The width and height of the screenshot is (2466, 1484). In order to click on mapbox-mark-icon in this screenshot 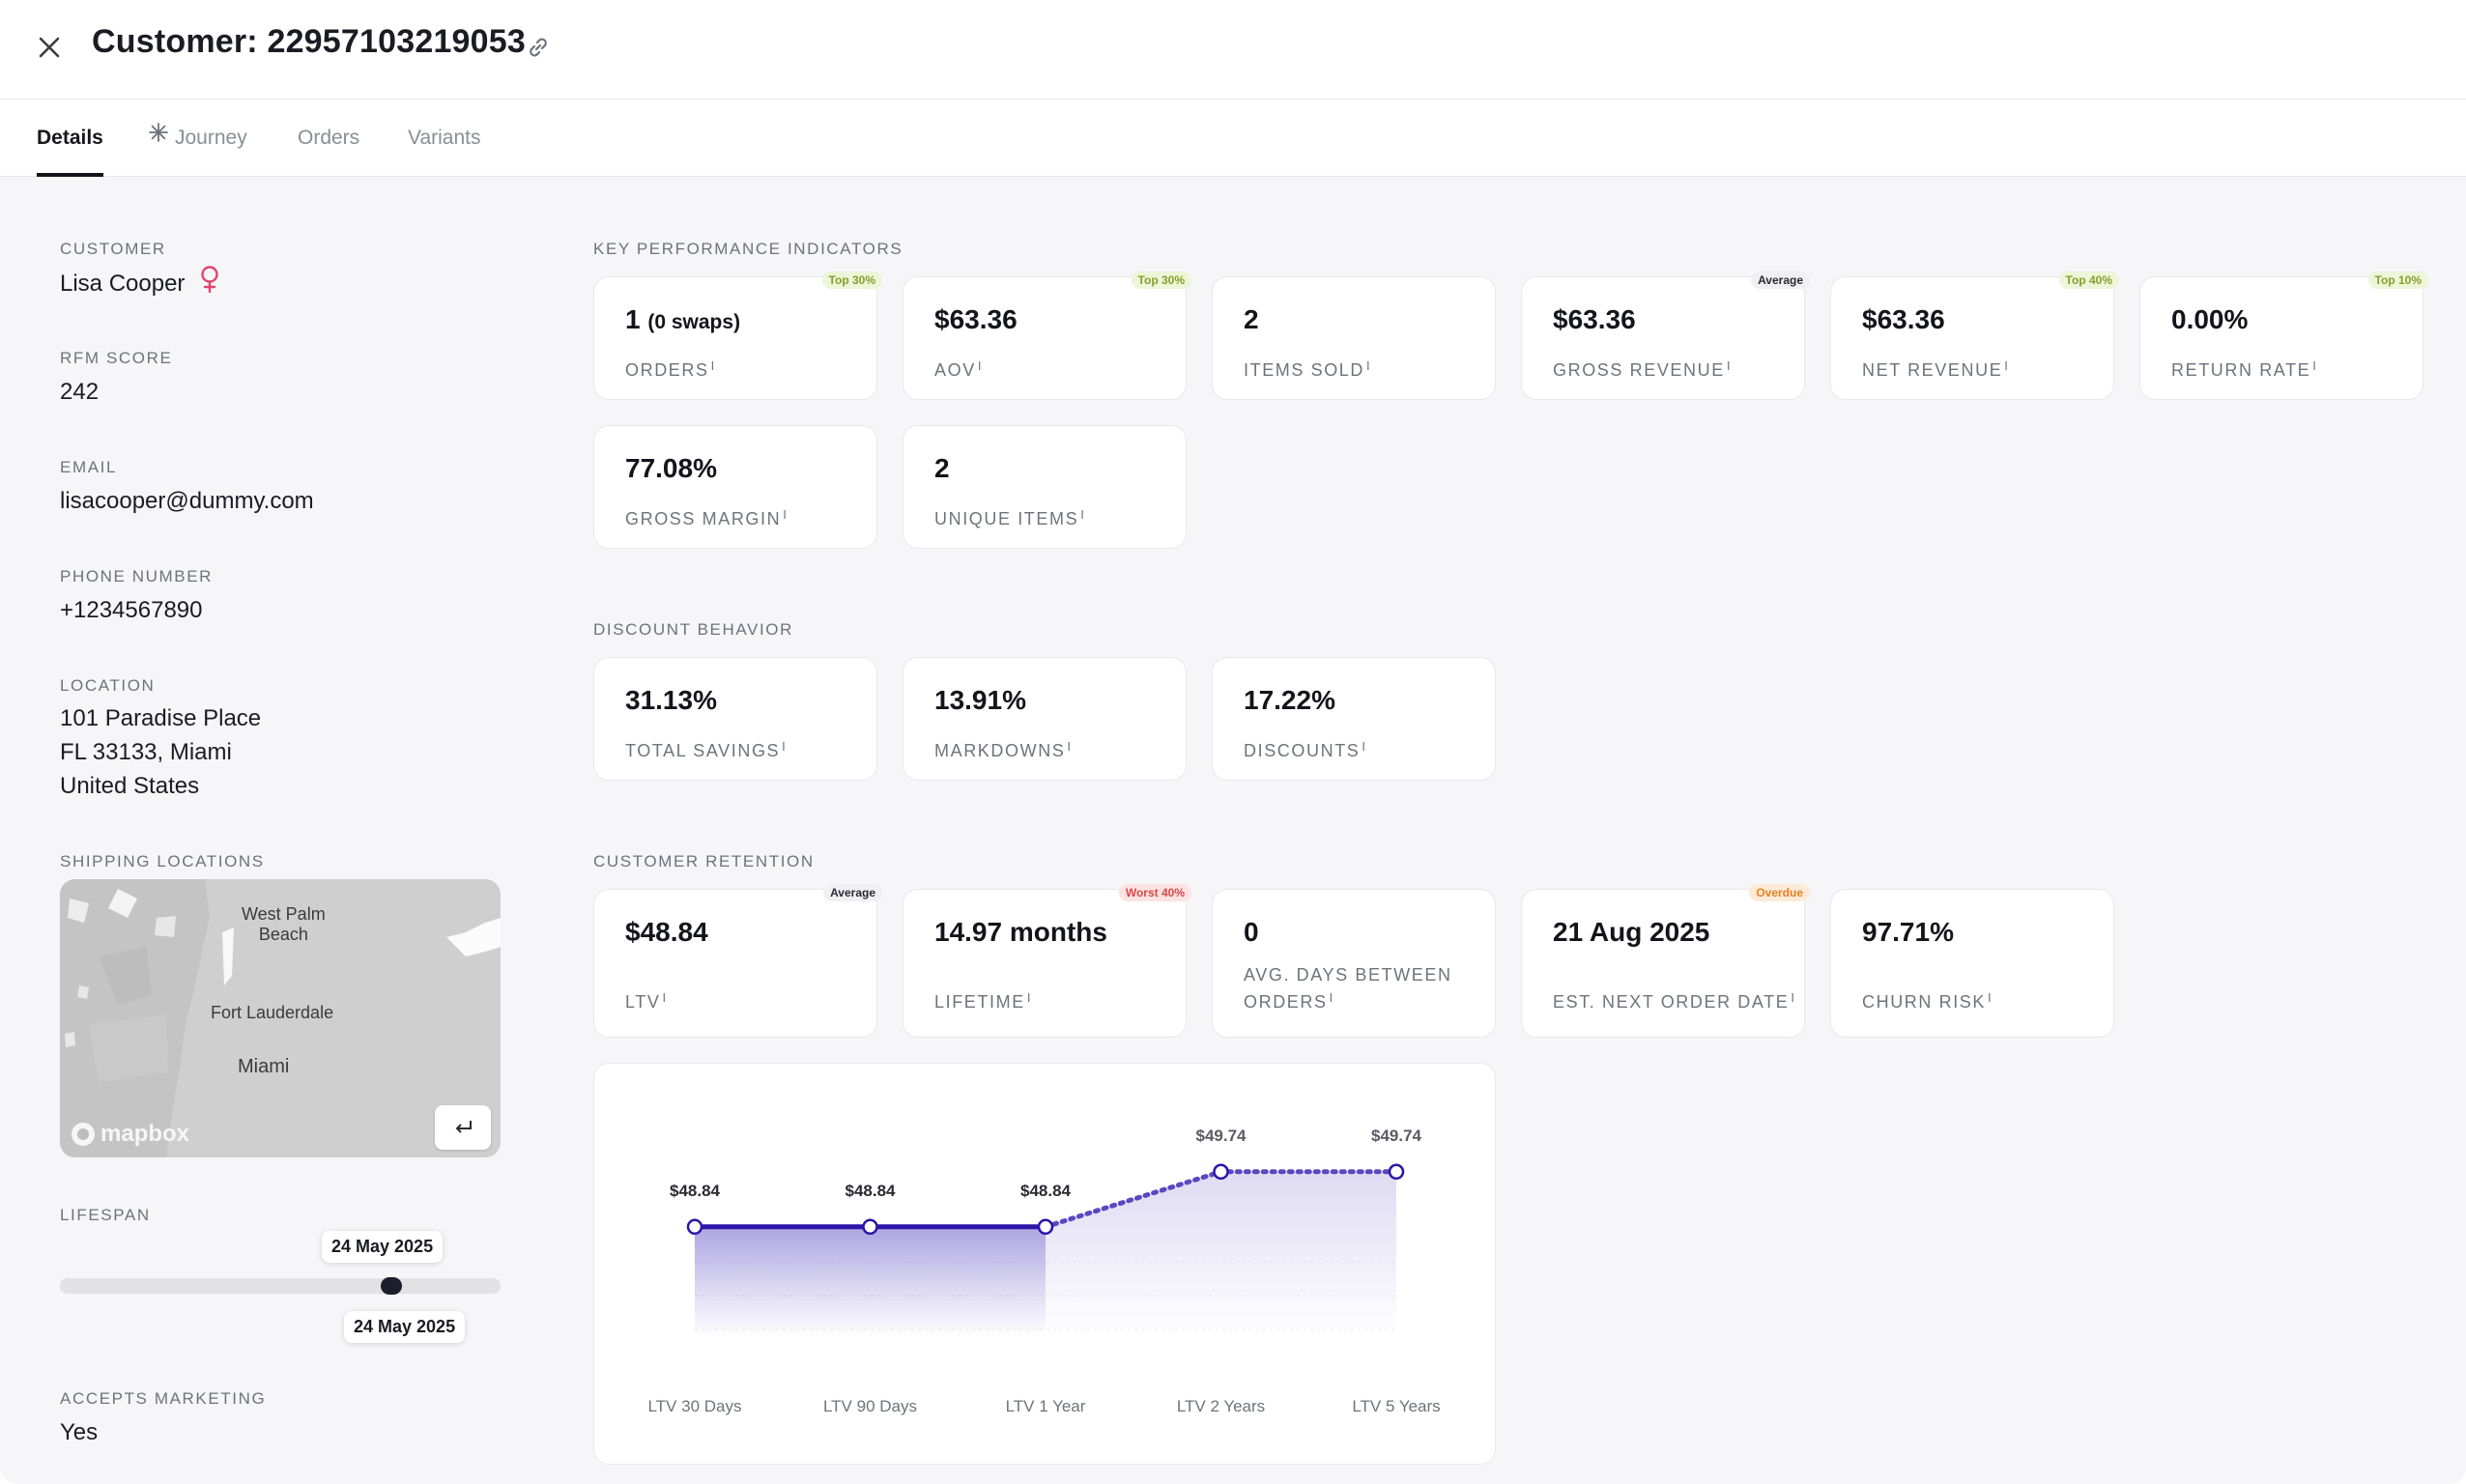, I will do `click(83, 1134)`.